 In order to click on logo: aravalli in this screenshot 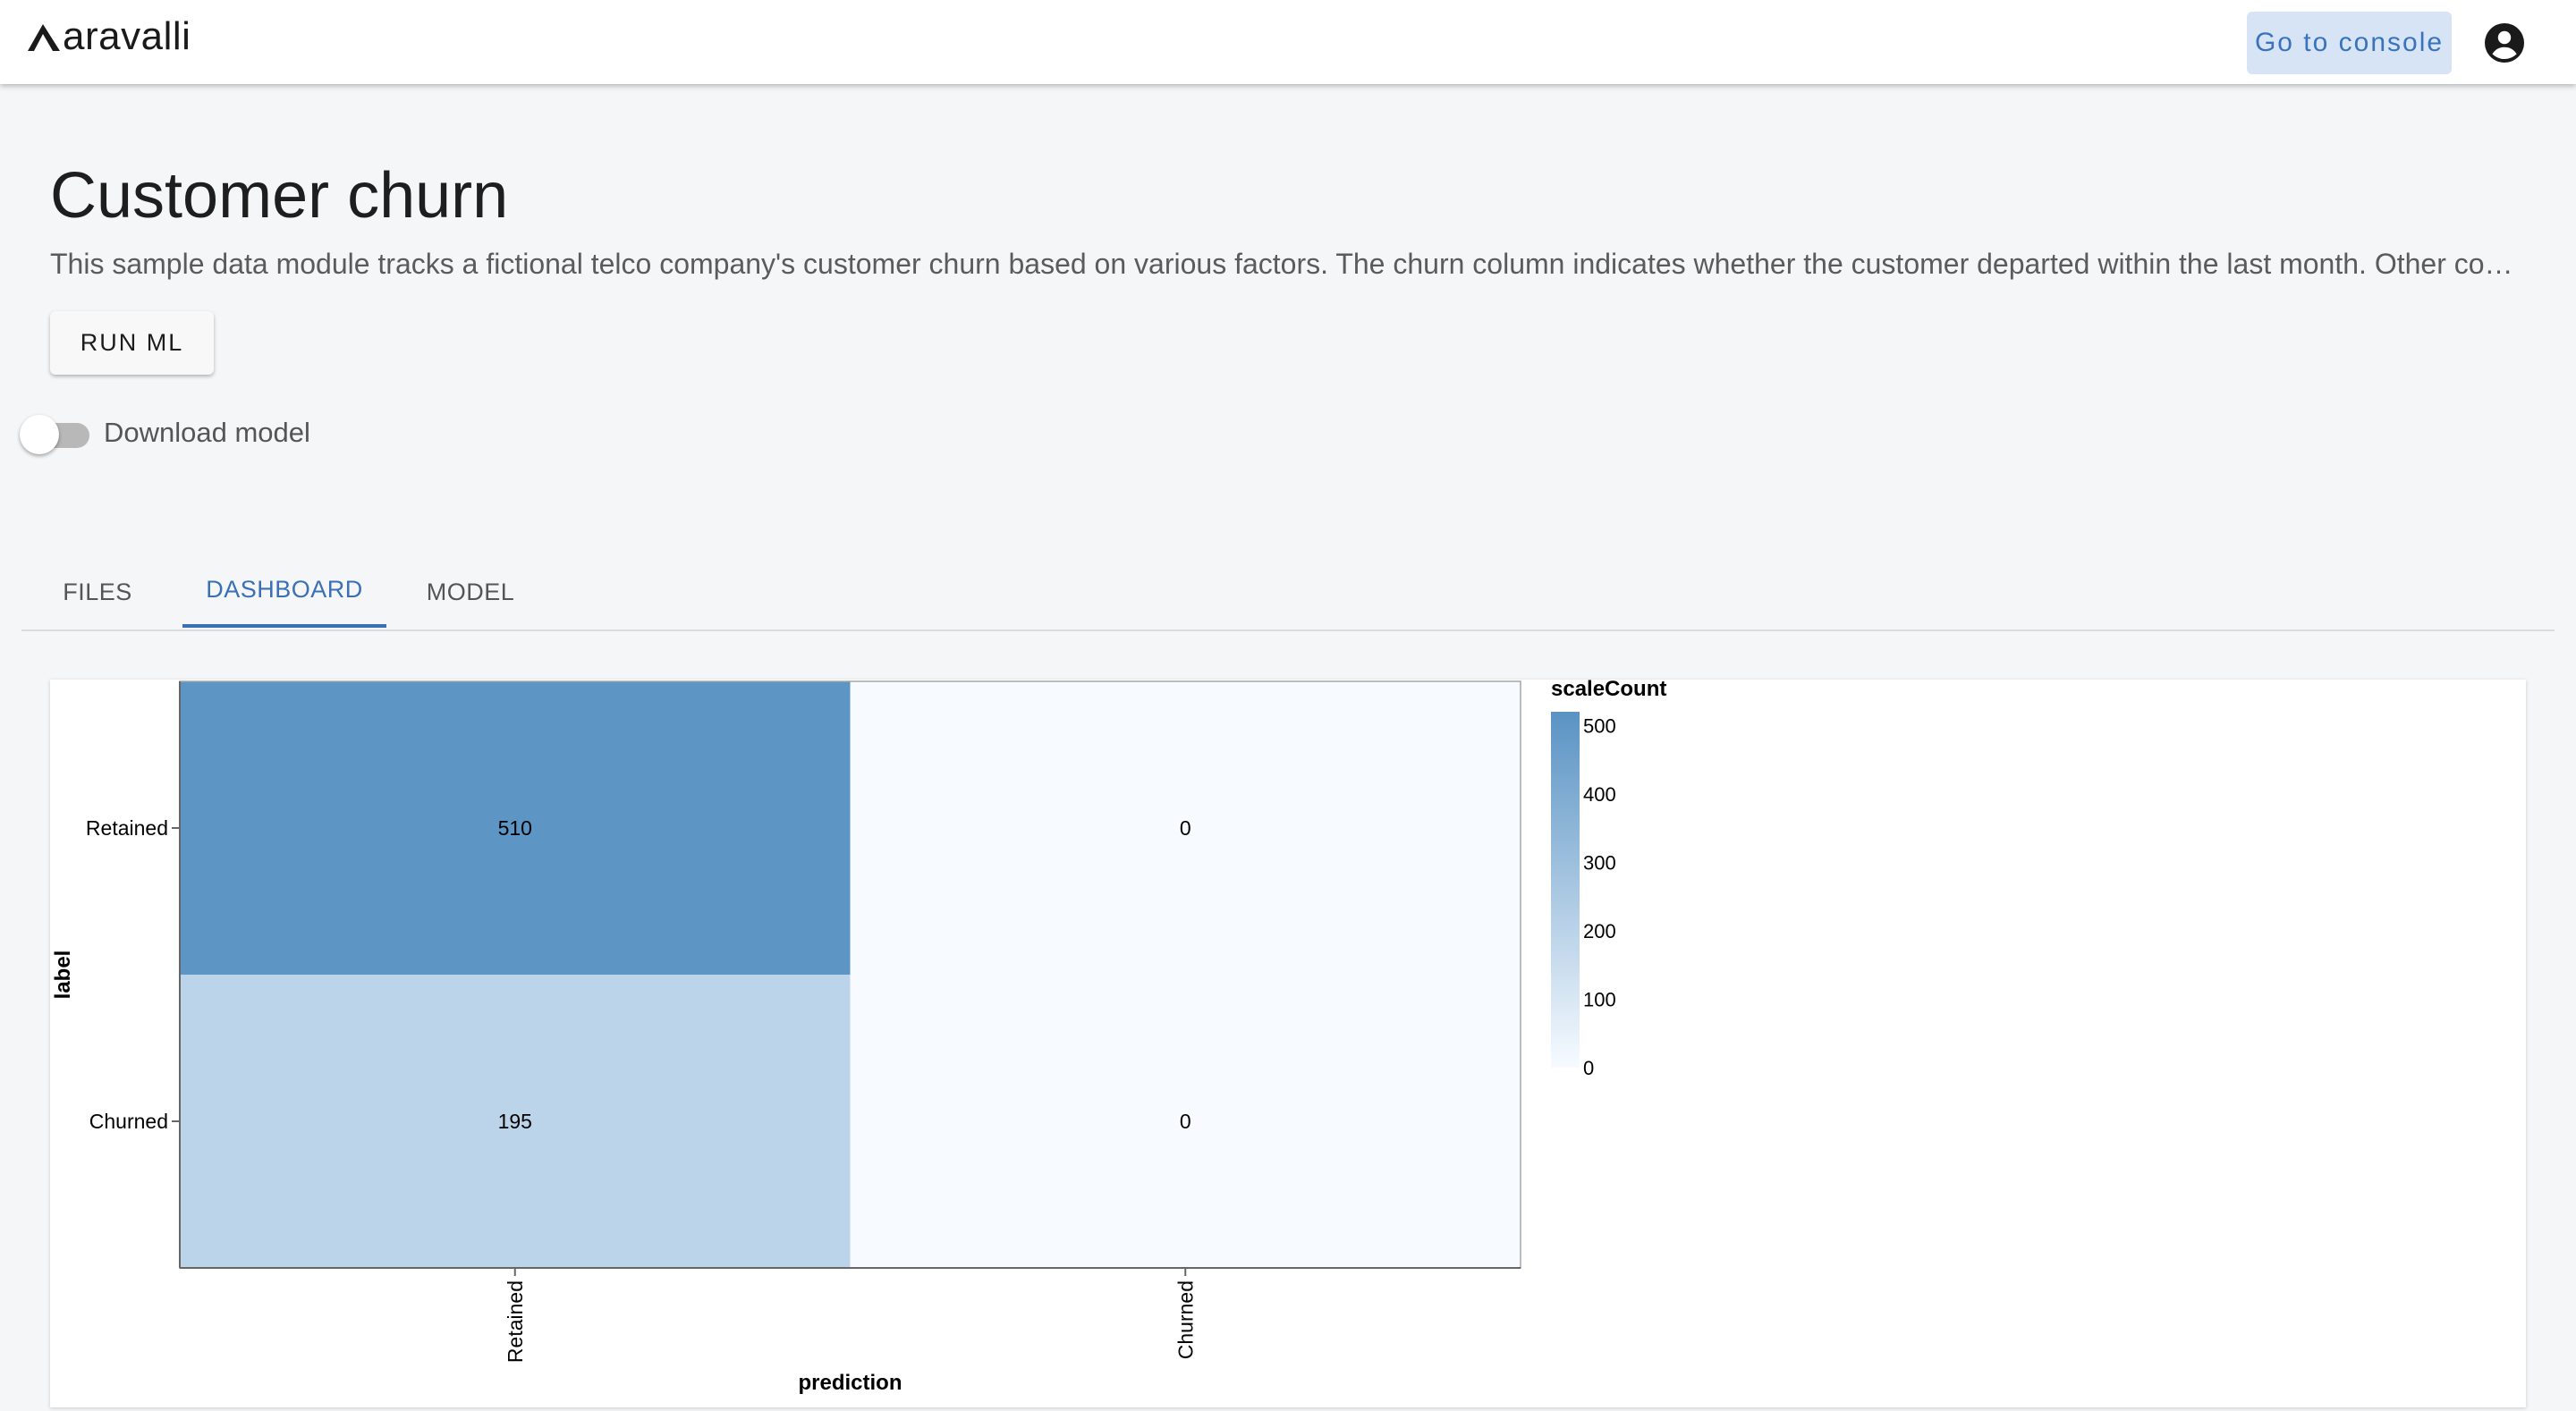, I will do `click(109, 36)`.